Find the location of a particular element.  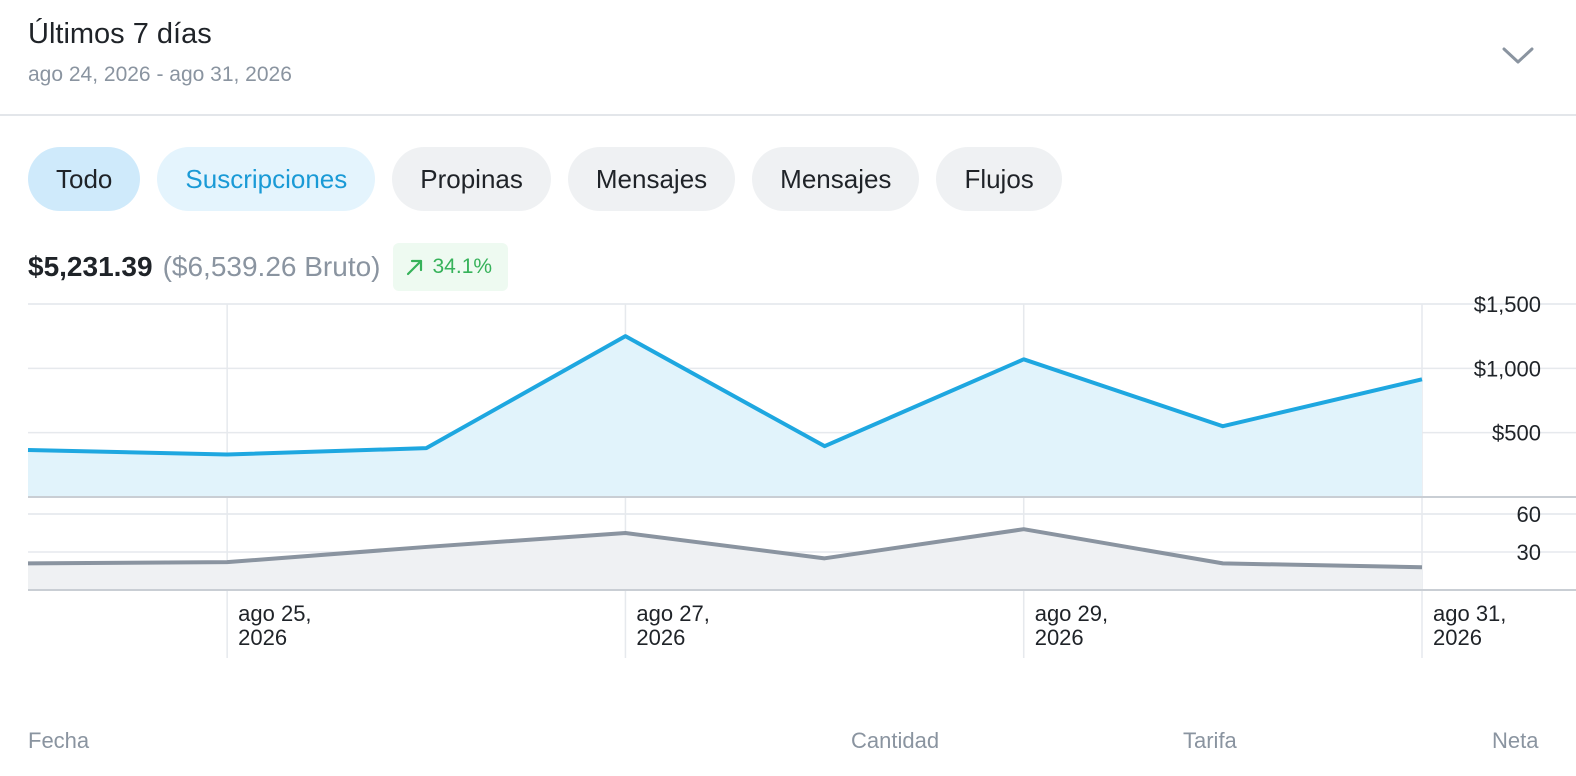

tab-propinas: Propinas is located at coordinates (471, 179).